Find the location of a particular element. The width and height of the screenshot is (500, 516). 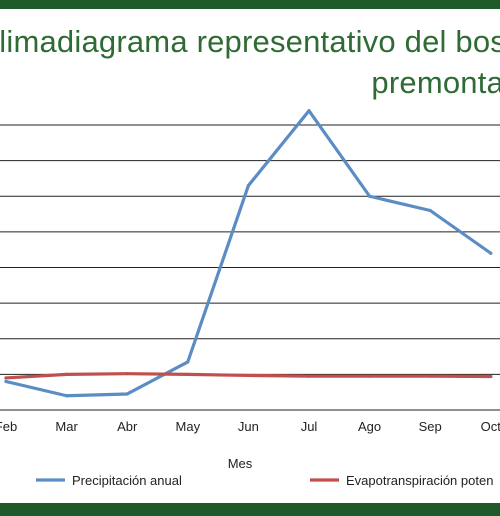

chart-title-line-2: premonta is located at coordinates (435, 82).